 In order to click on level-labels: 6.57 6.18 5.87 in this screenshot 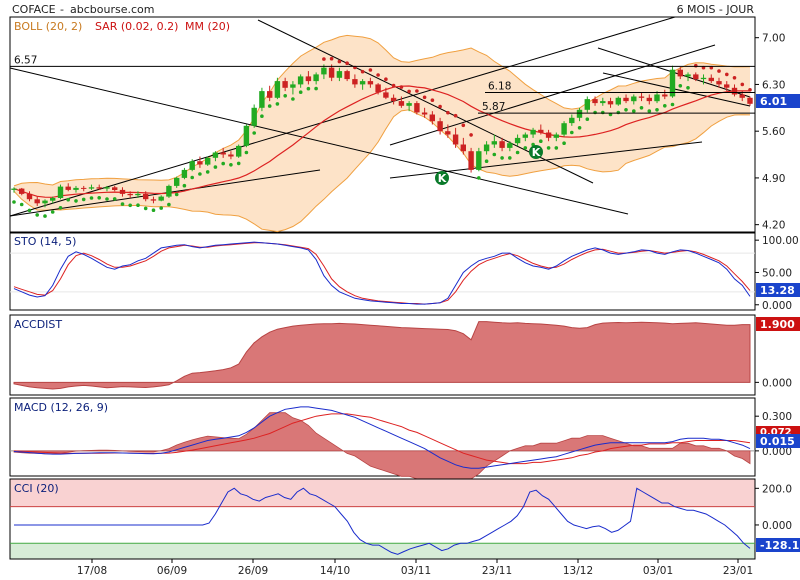, I will do `click(382, 84)`.